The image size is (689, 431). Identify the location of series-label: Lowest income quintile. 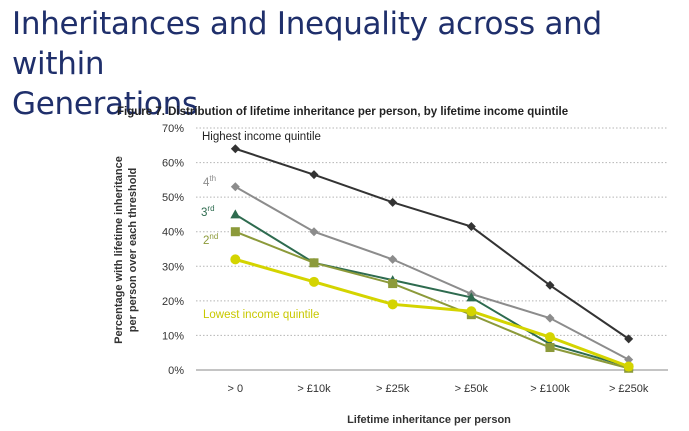
(261, 315).